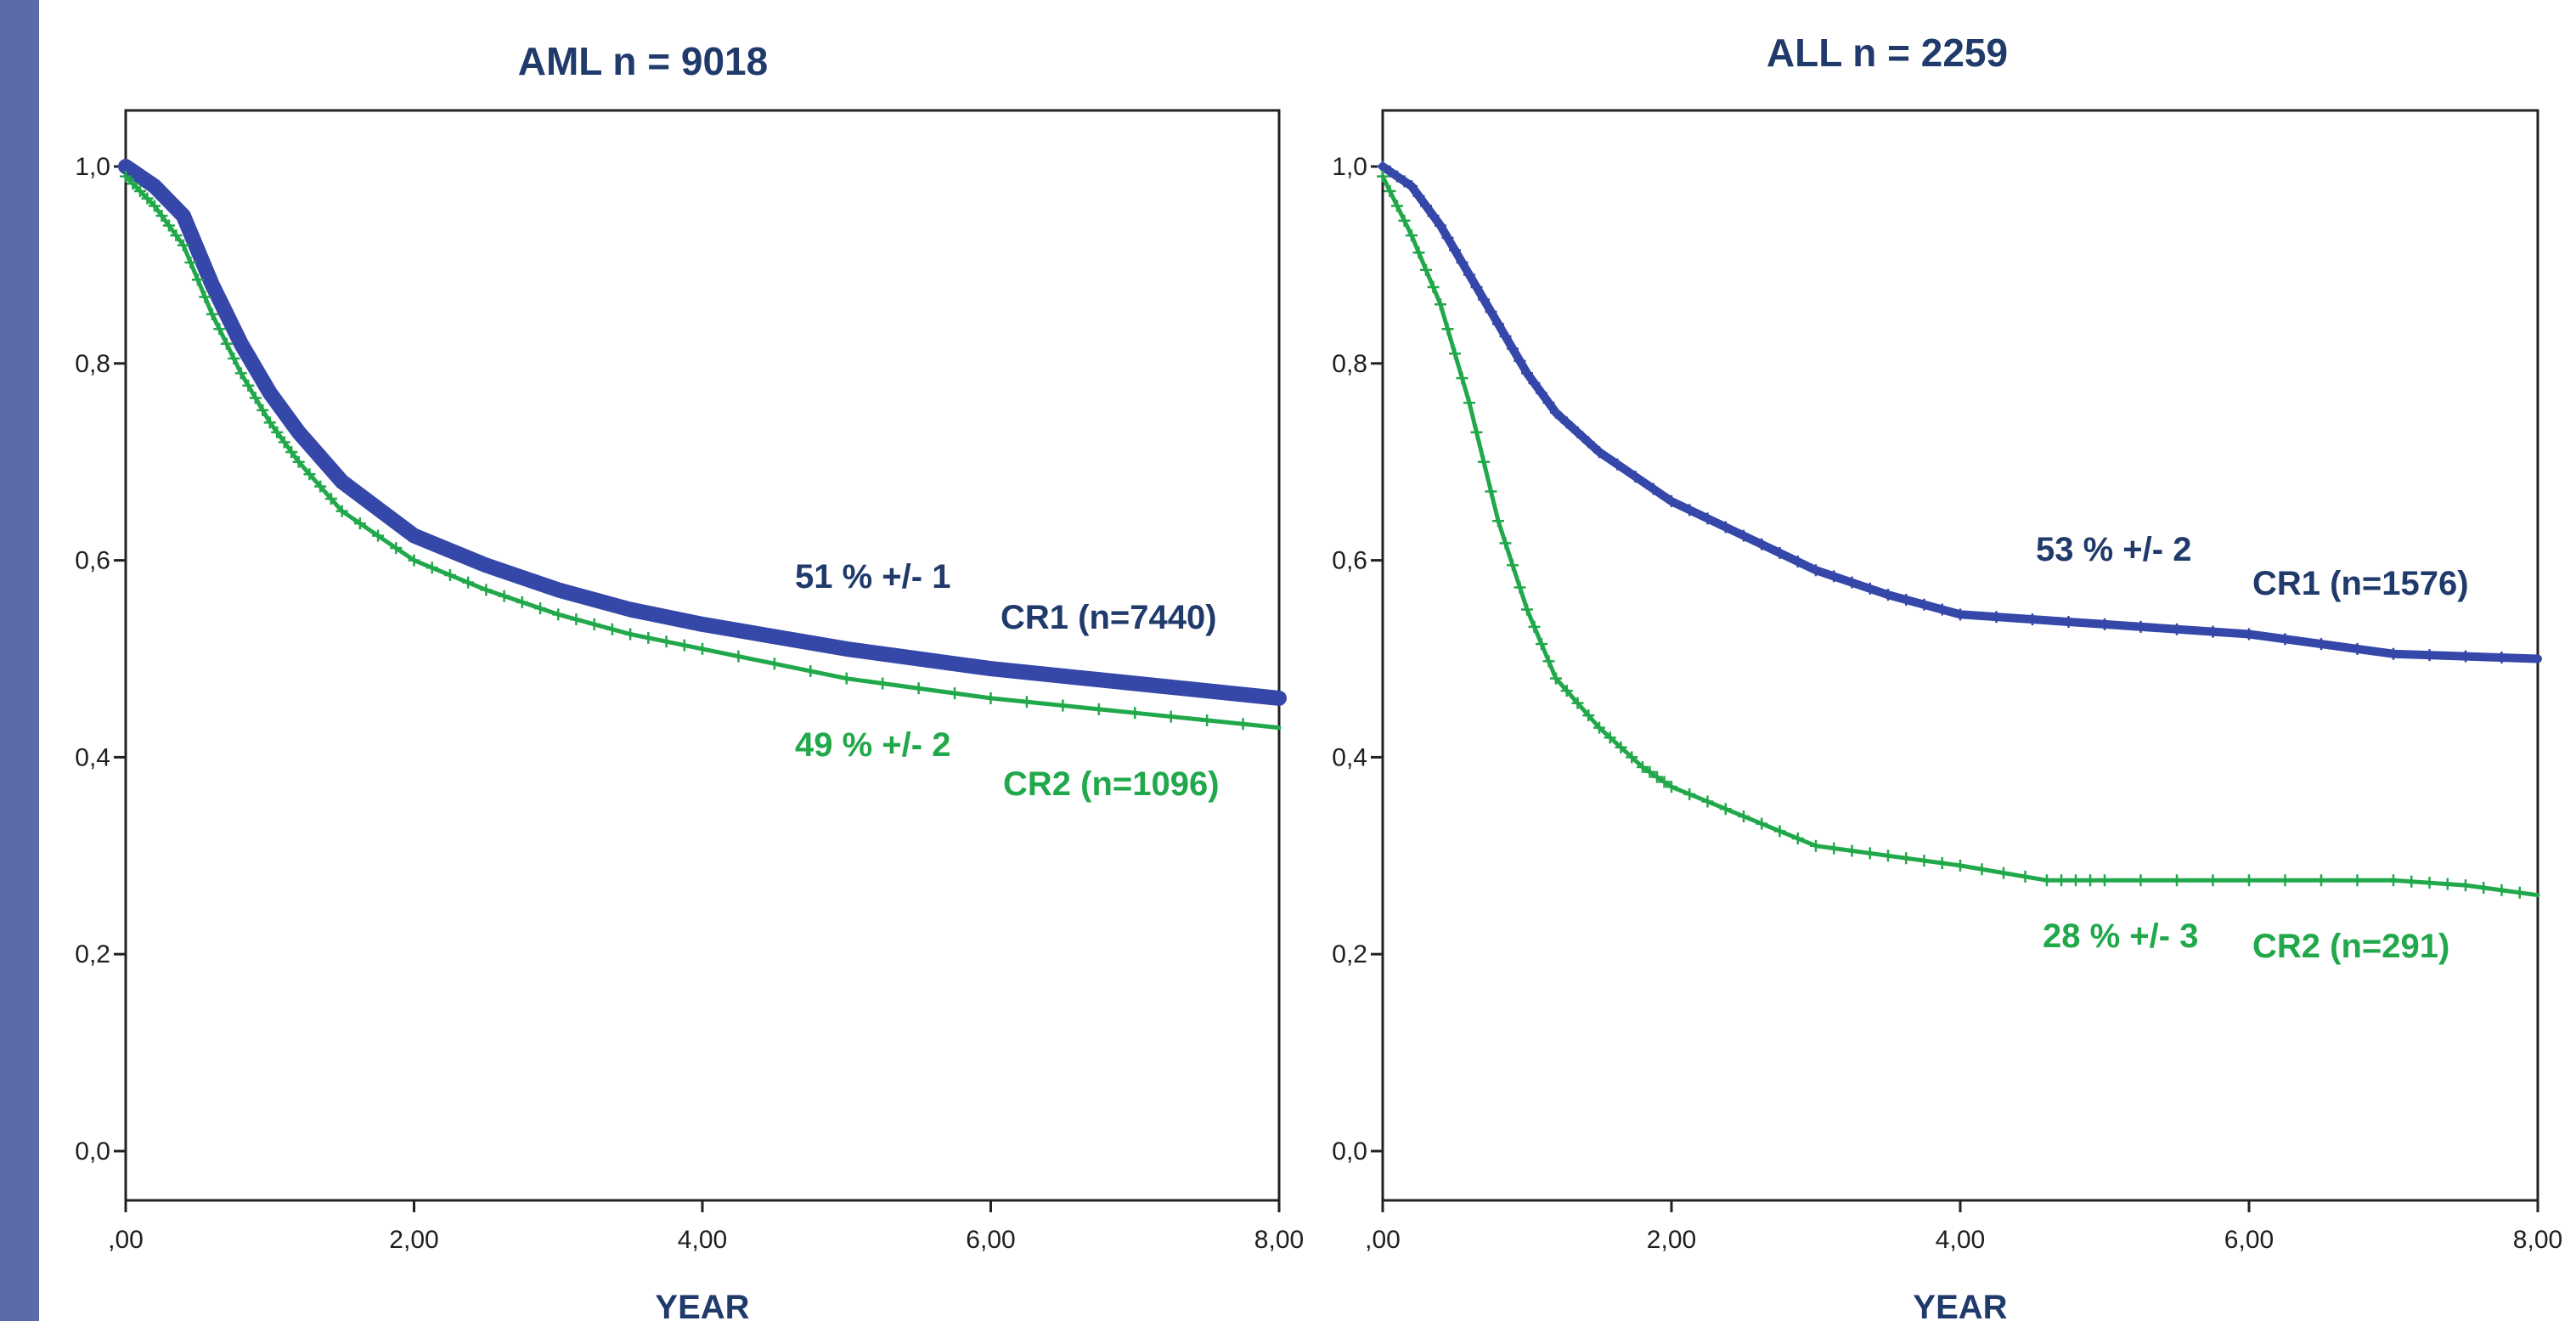 This screenshot has width=2576, height=1321. I want to click on y-tick-label: 0,6, so click(1349, 561).